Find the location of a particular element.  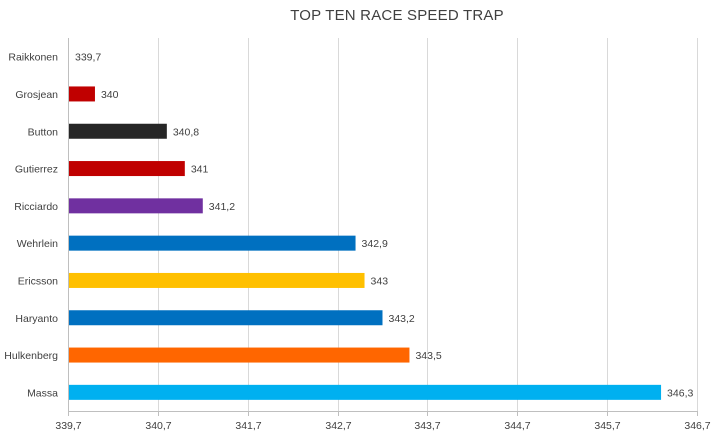

category-label: Button is located at coordinates (43, 132).